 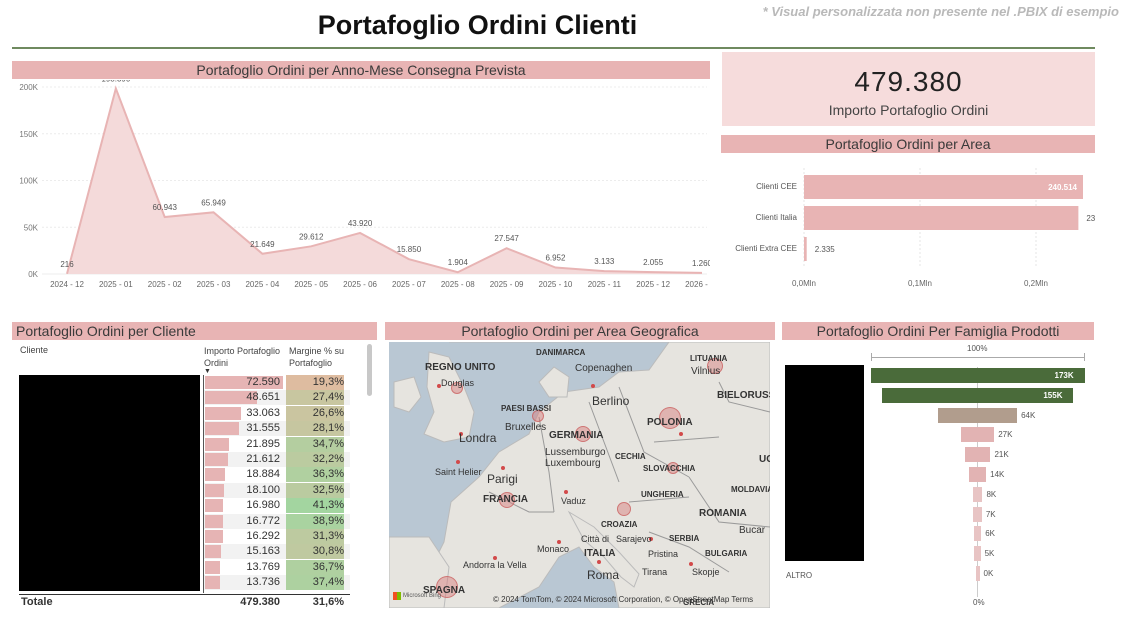 What do you see at coordinates (603, 575) in the screenshot?
I see `map-city-roma: Roma` at bounding box center [603, 575].